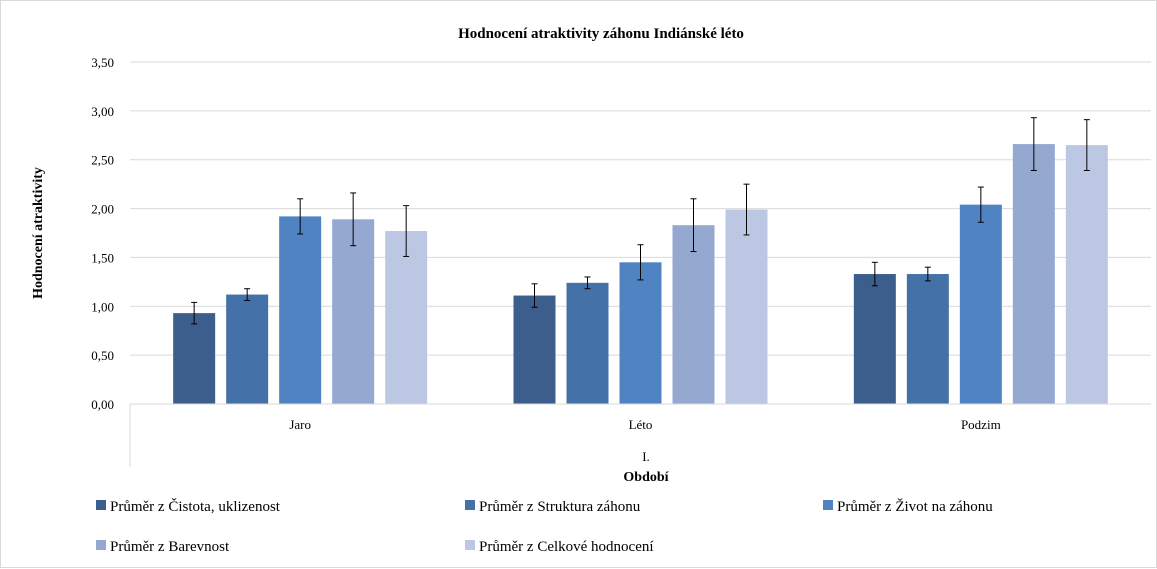 This screenshot has width=1157, height=569. I want to click on y-tick-label: 2,50, so click(102, 160).